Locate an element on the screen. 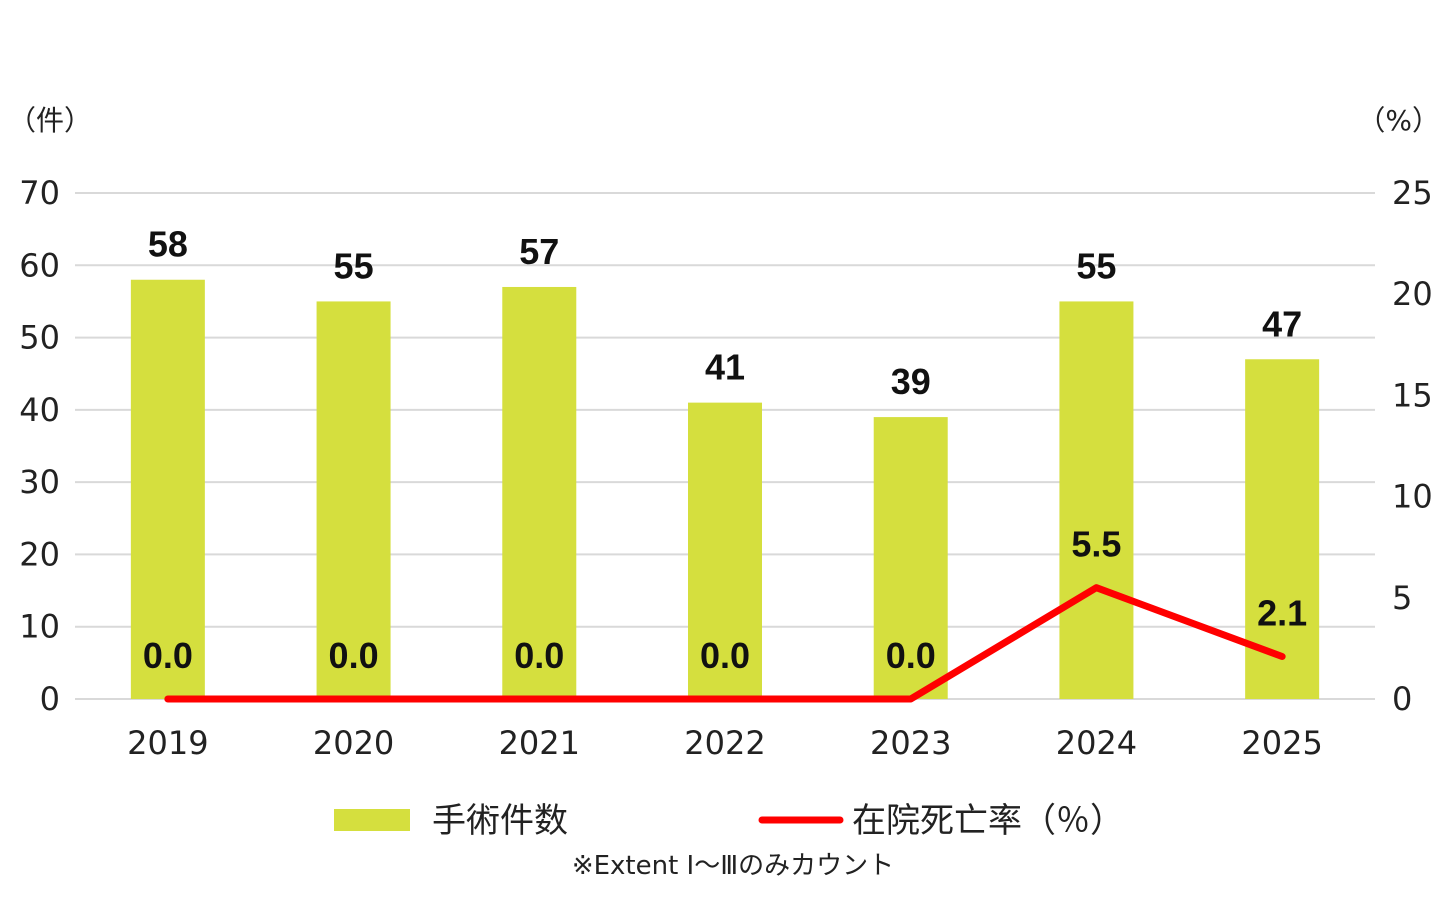 This screenshot has height=900, width=1450. left-axis-unit: （件） is located at coordinates (50, 120).